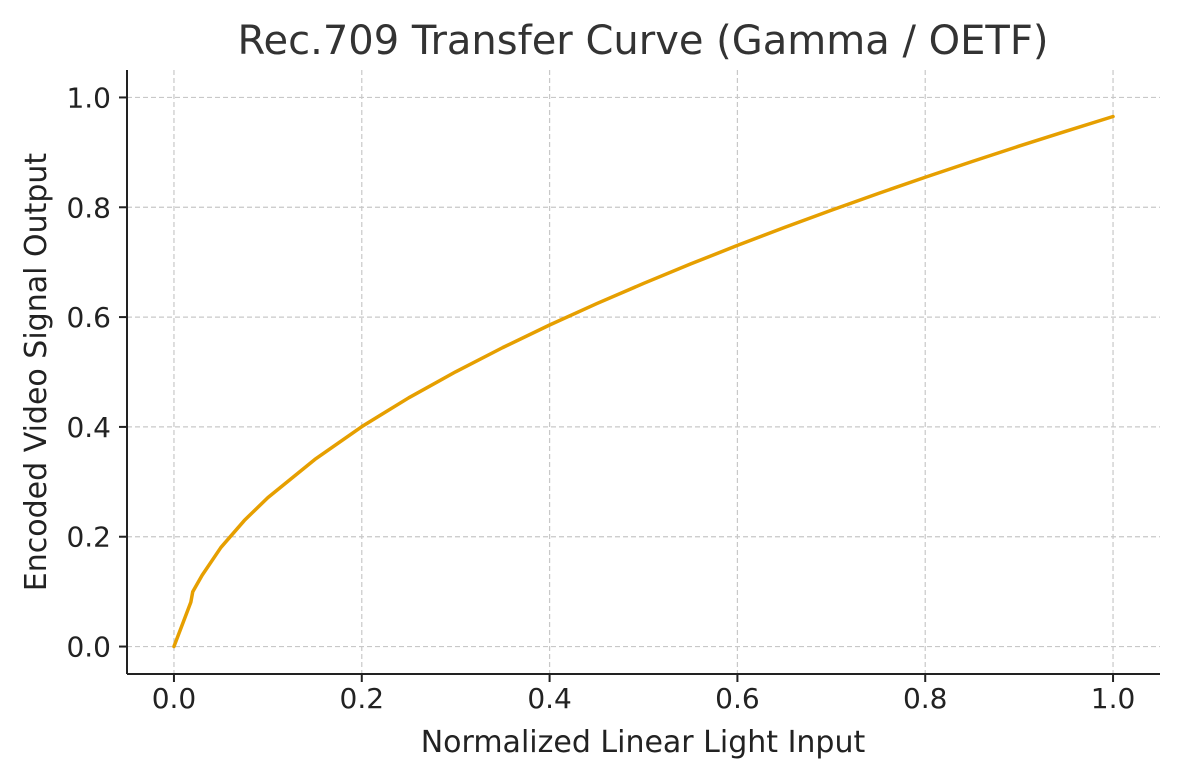 The image size is (1180, 780). I want to click on x-tick-label: 0.8, so click(925, 698).